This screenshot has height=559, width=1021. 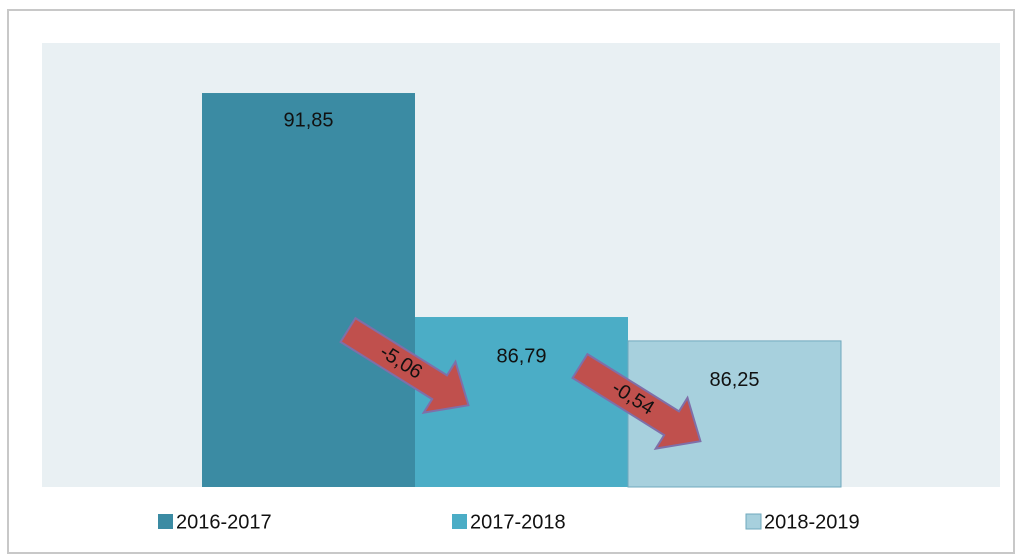 What do you see at coordinates (308, 290) in the screenshot?
I see `bar` at bounding box center [308, 290].